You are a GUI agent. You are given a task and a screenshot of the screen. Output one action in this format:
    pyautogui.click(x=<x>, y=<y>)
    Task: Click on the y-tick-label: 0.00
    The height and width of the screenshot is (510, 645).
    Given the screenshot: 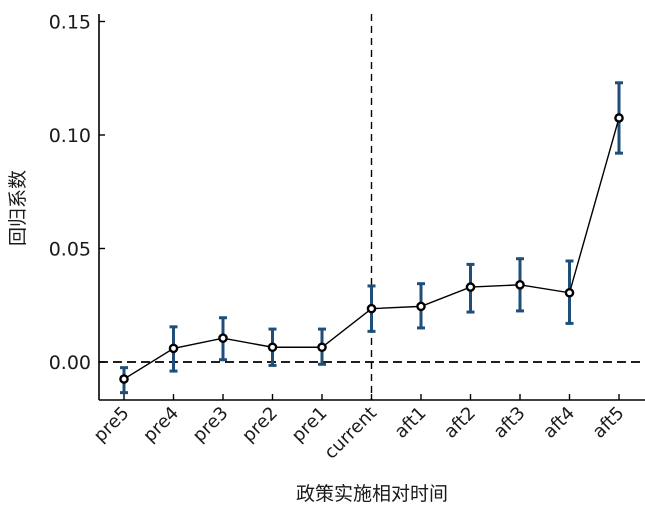 What is the action you would take?
    pyautogui.click(x=70, y=363)
    